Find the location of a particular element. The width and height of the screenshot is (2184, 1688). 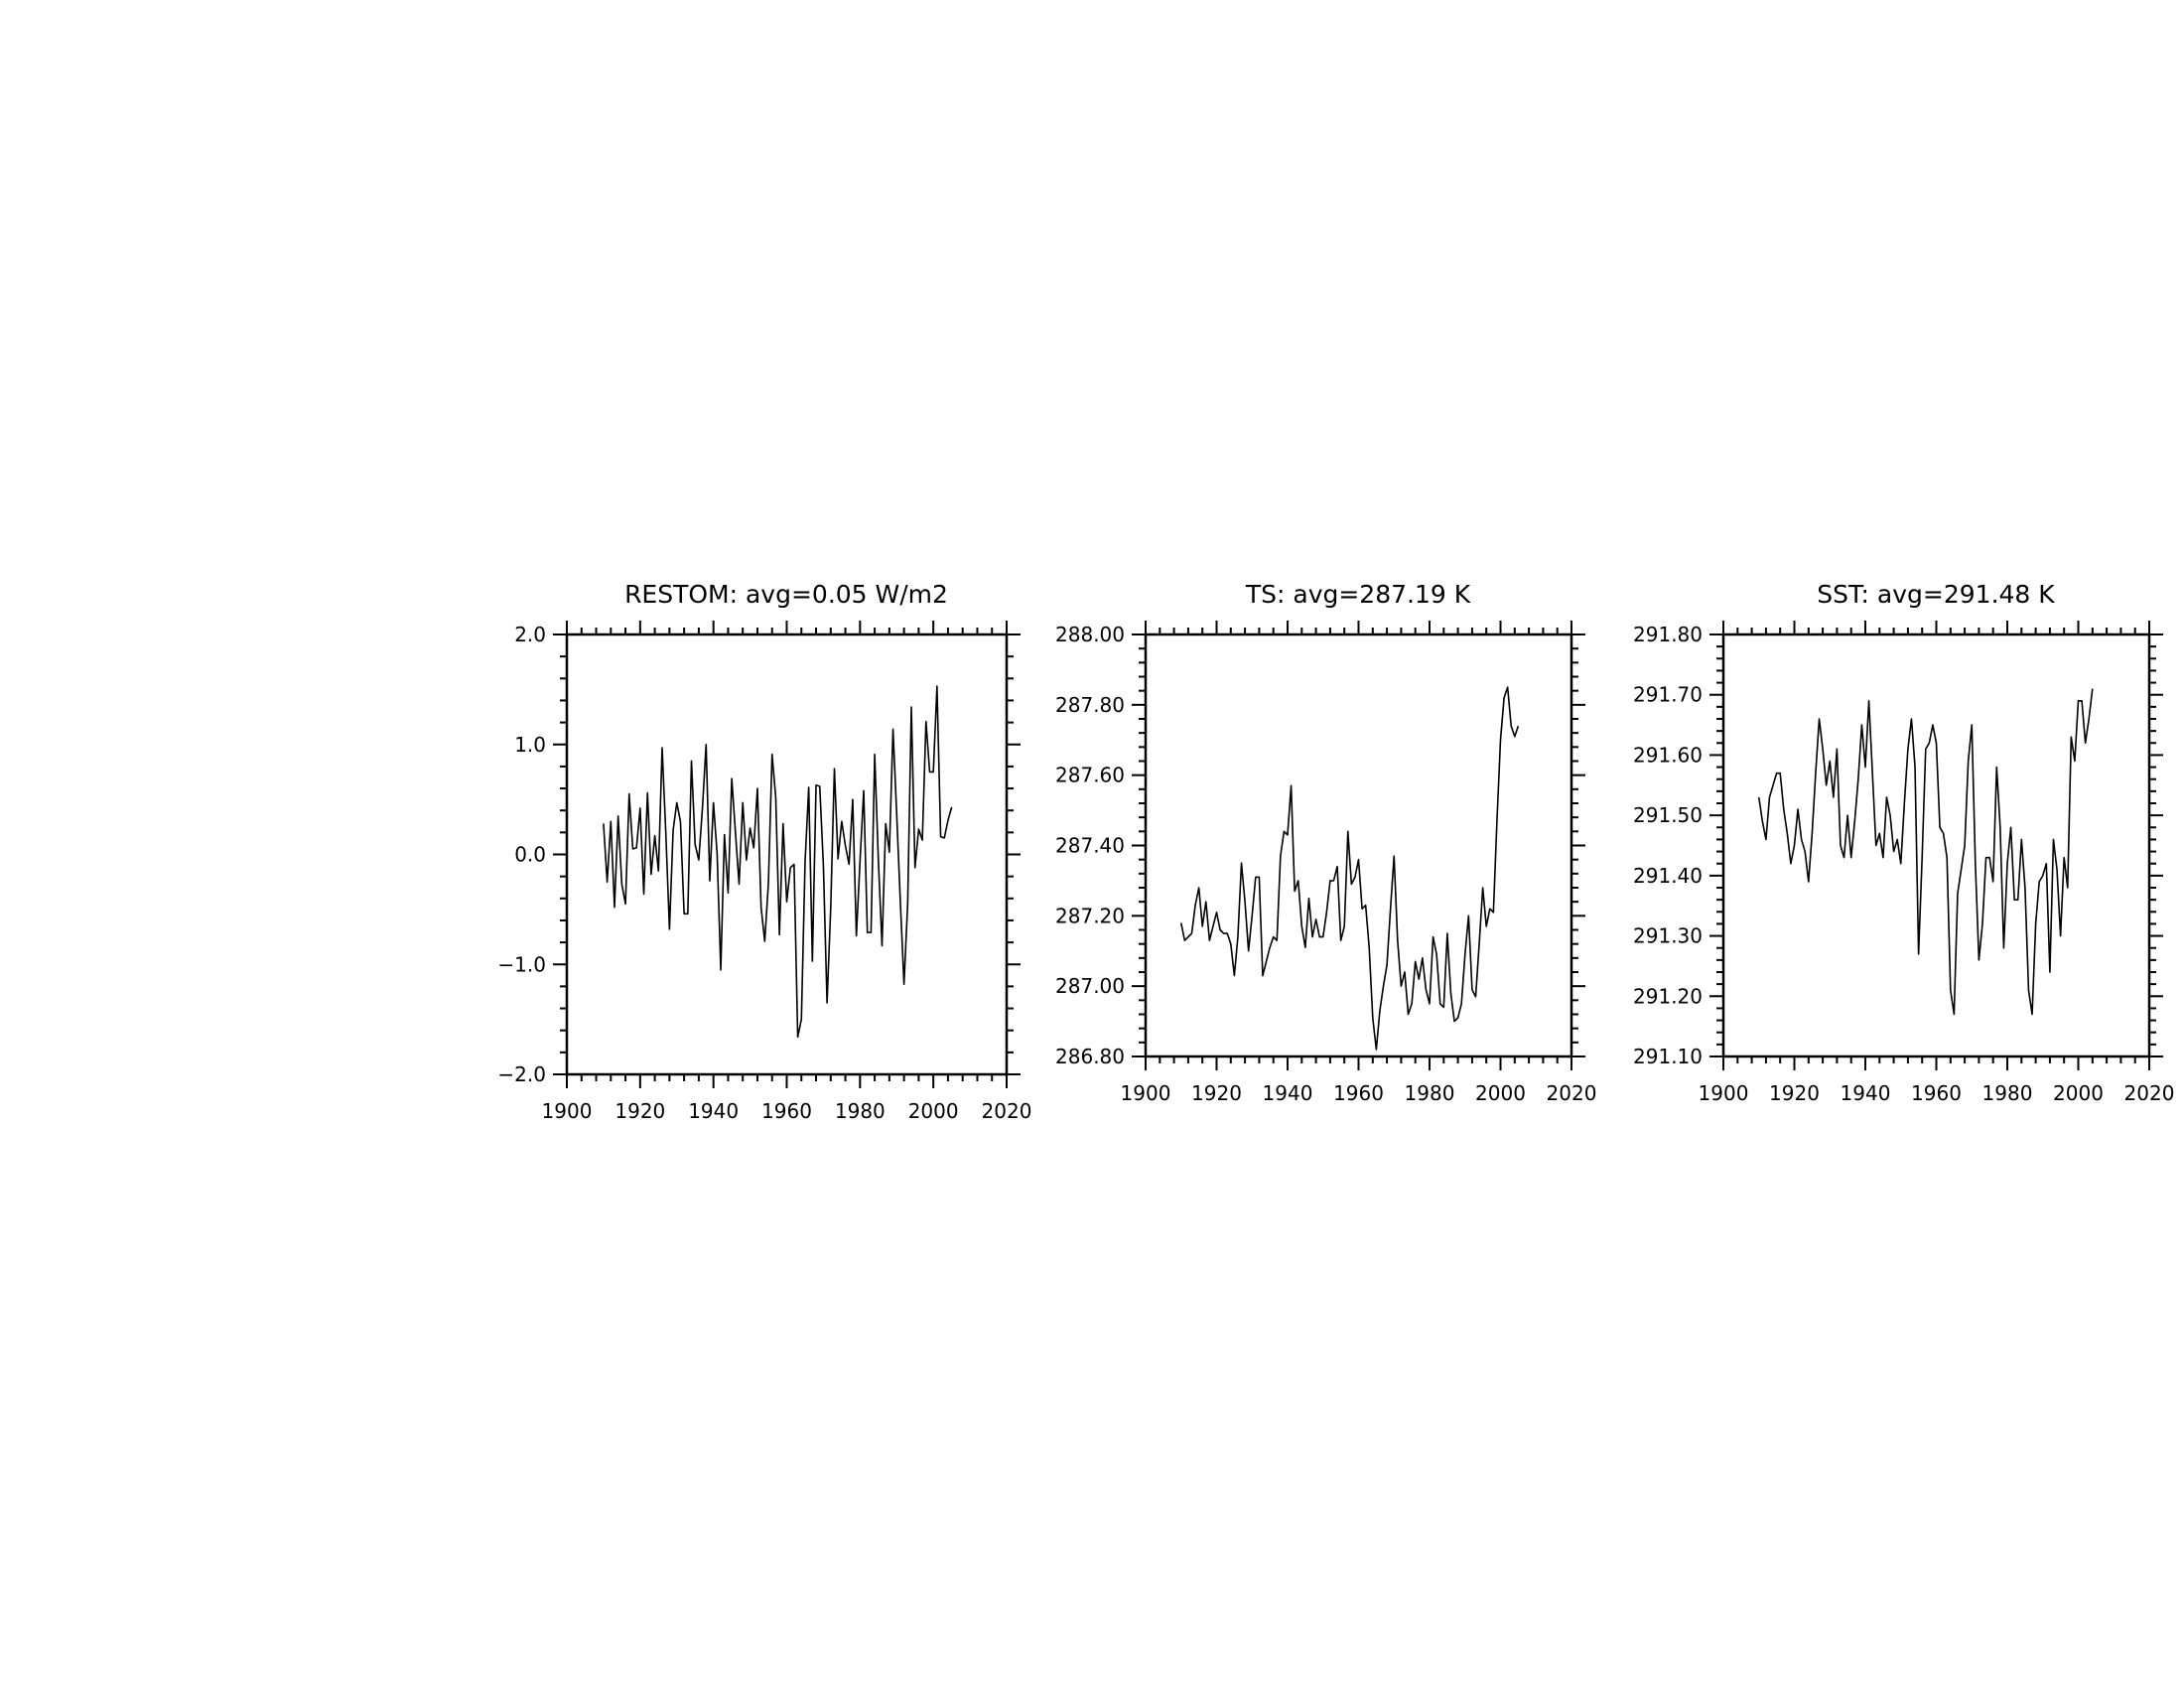

sst-title: SST: avg=291.48 K is located at coordinates (1936, 594).